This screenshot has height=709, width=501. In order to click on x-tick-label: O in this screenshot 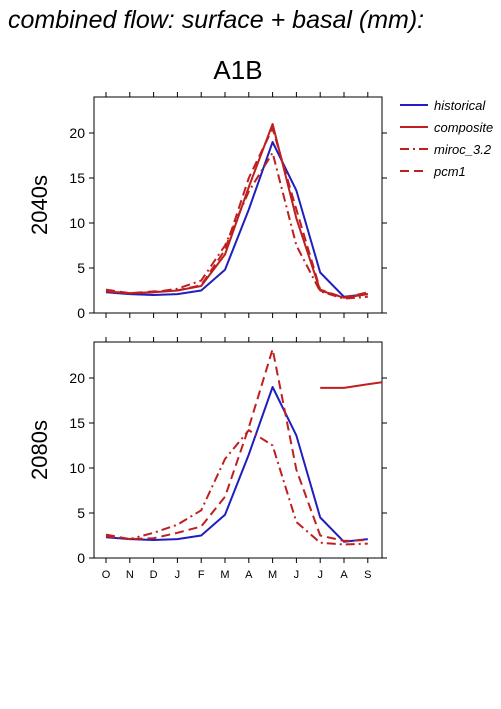, I will do `click(106, 575)`.